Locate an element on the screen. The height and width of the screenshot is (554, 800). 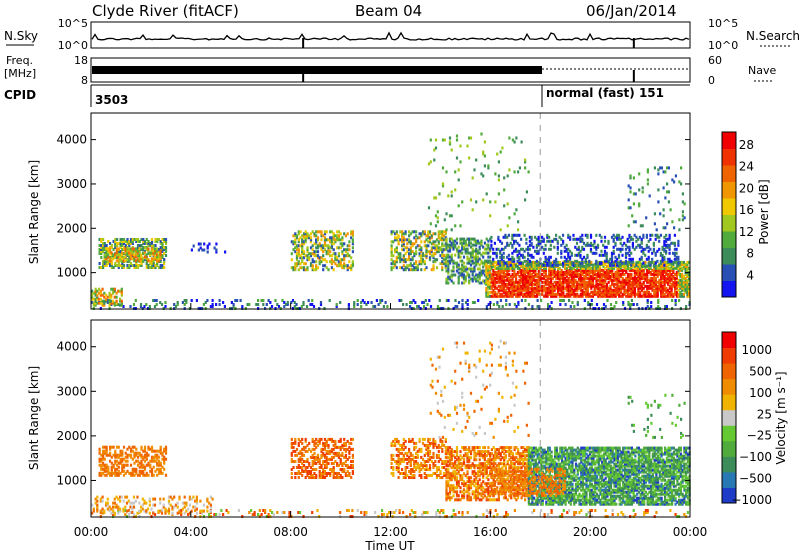
power-colorbar-tick: 20 is located at coordinates (746, 188).